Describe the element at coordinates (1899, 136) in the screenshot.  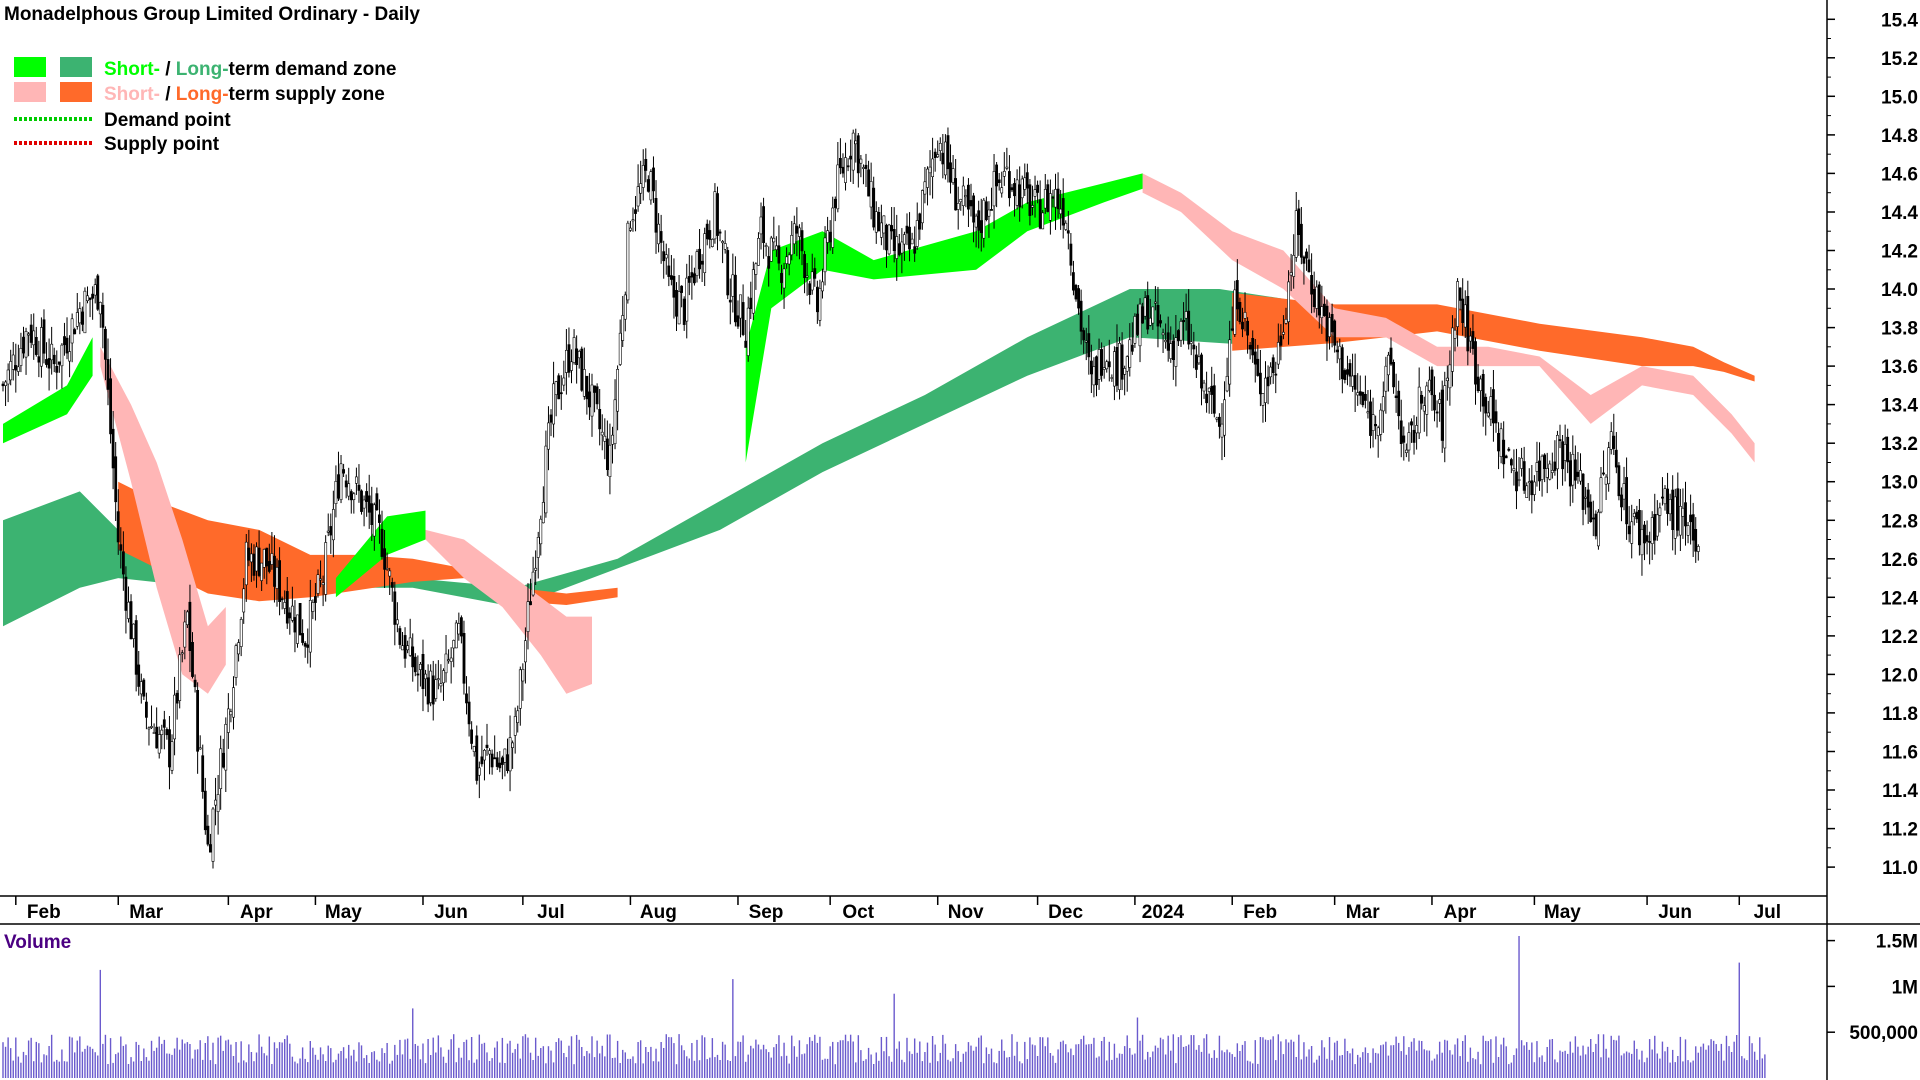
I see `price-tick-label: 14.8` at that location.